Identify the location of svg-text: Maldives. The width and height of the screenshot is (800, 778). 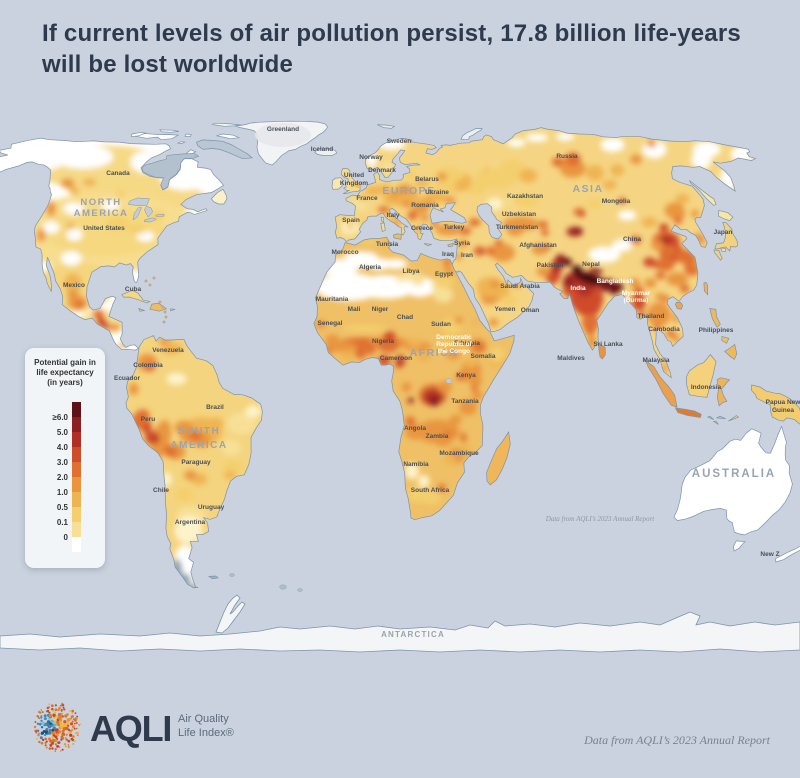
(571, 358).